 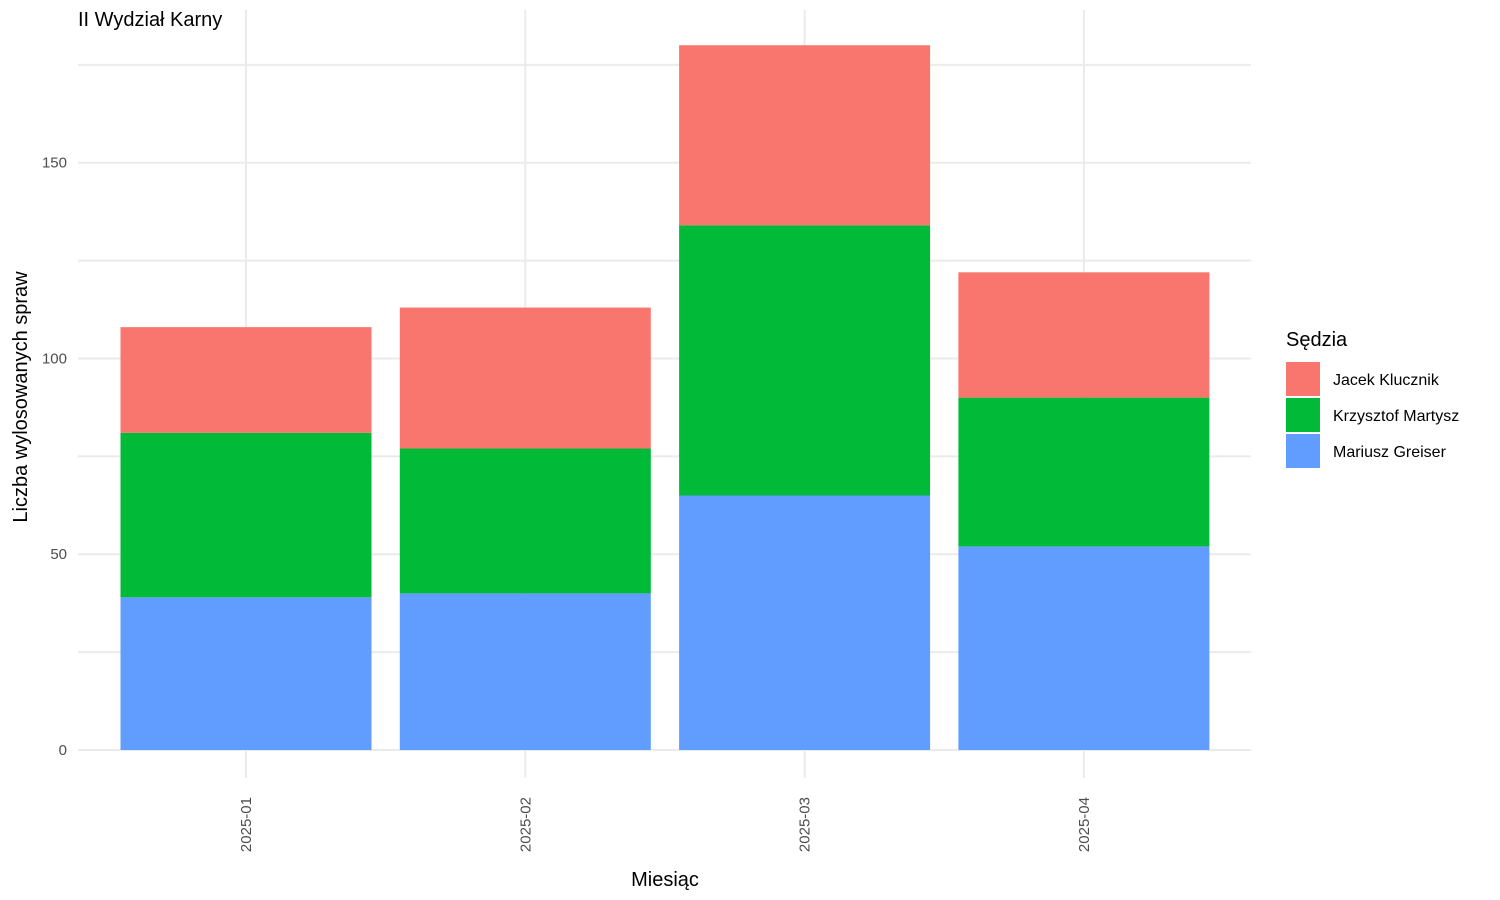 What do you see at coordinates (805, 824) in the screenshot?
I see `x-tick-label: 2025-03` at bounding box center [805, 824].